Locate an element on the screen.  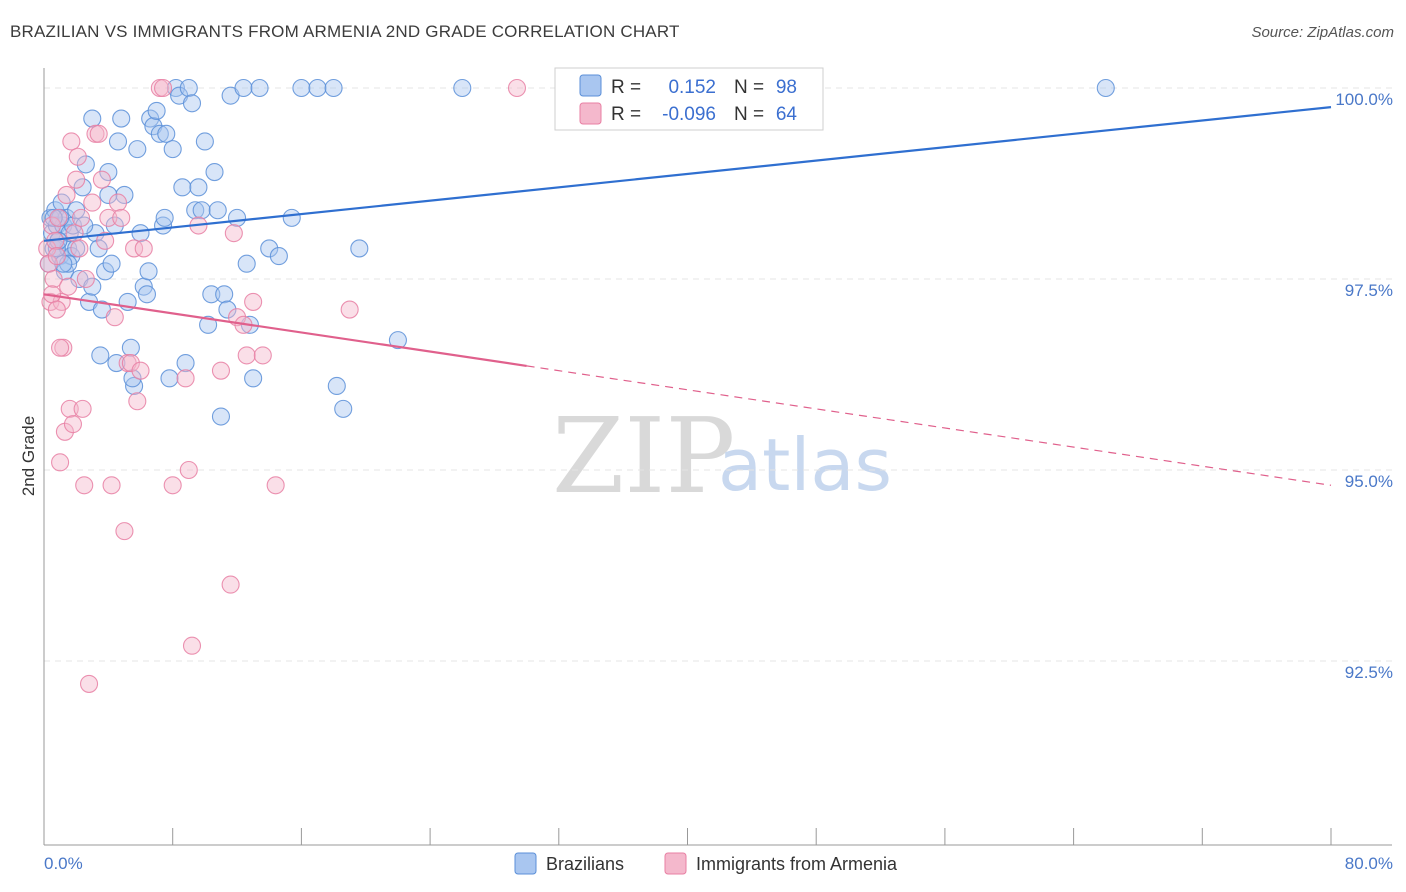
legend-r-label-0: R = is located at coordinates (626, 87).